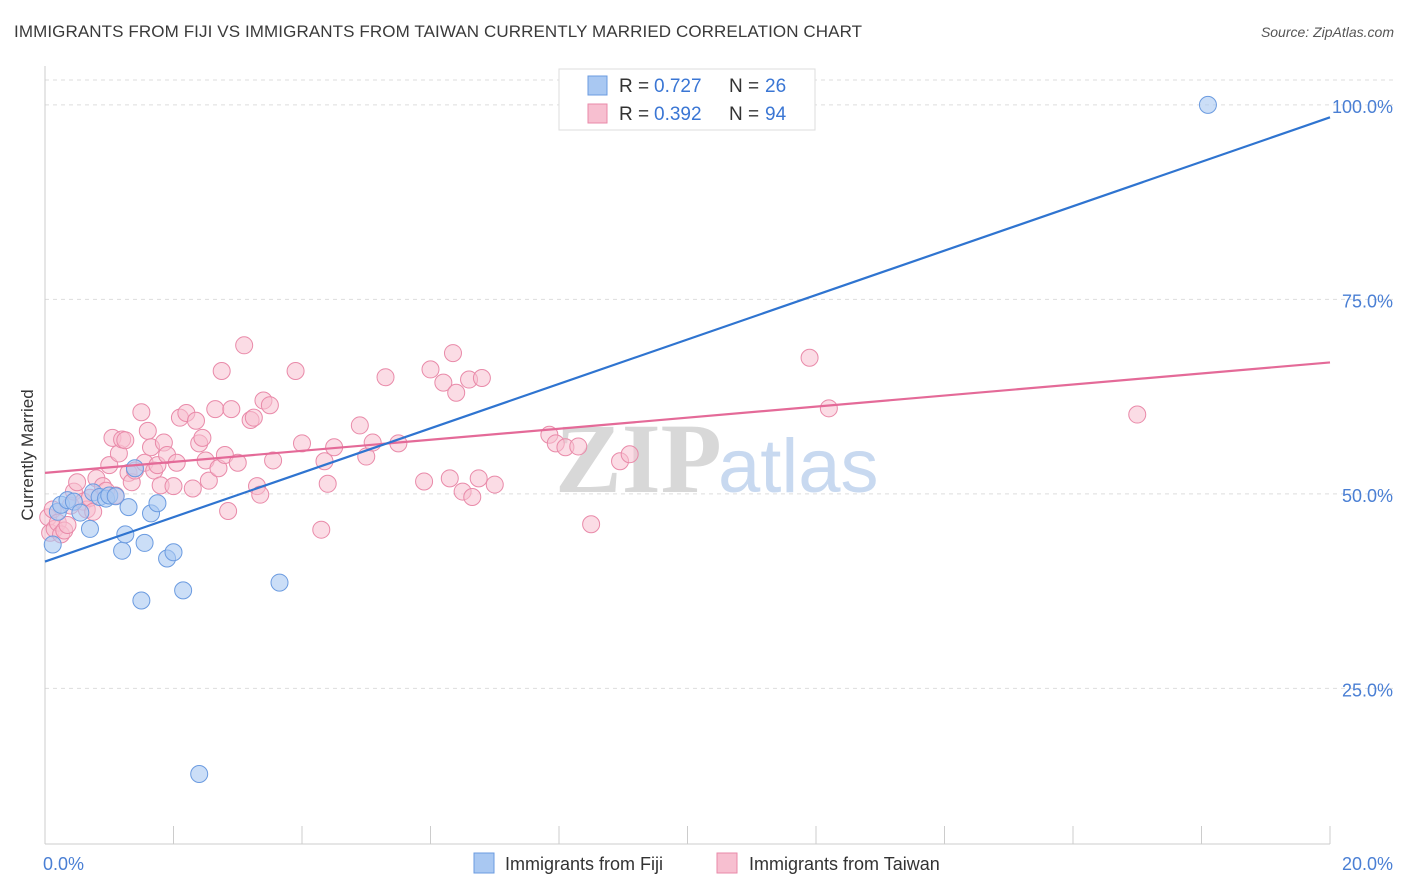  Describe the element at coordinates (1367, 496) in the screenshot. I see `y-tick-label: 50.0%` at that location.